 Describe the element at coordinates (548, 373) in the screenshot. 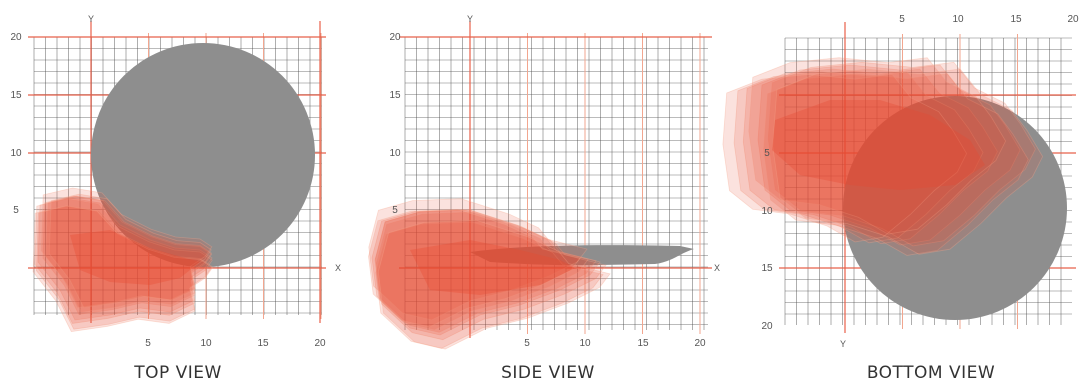

I see `view-title: SIDE VIEW` at that location.